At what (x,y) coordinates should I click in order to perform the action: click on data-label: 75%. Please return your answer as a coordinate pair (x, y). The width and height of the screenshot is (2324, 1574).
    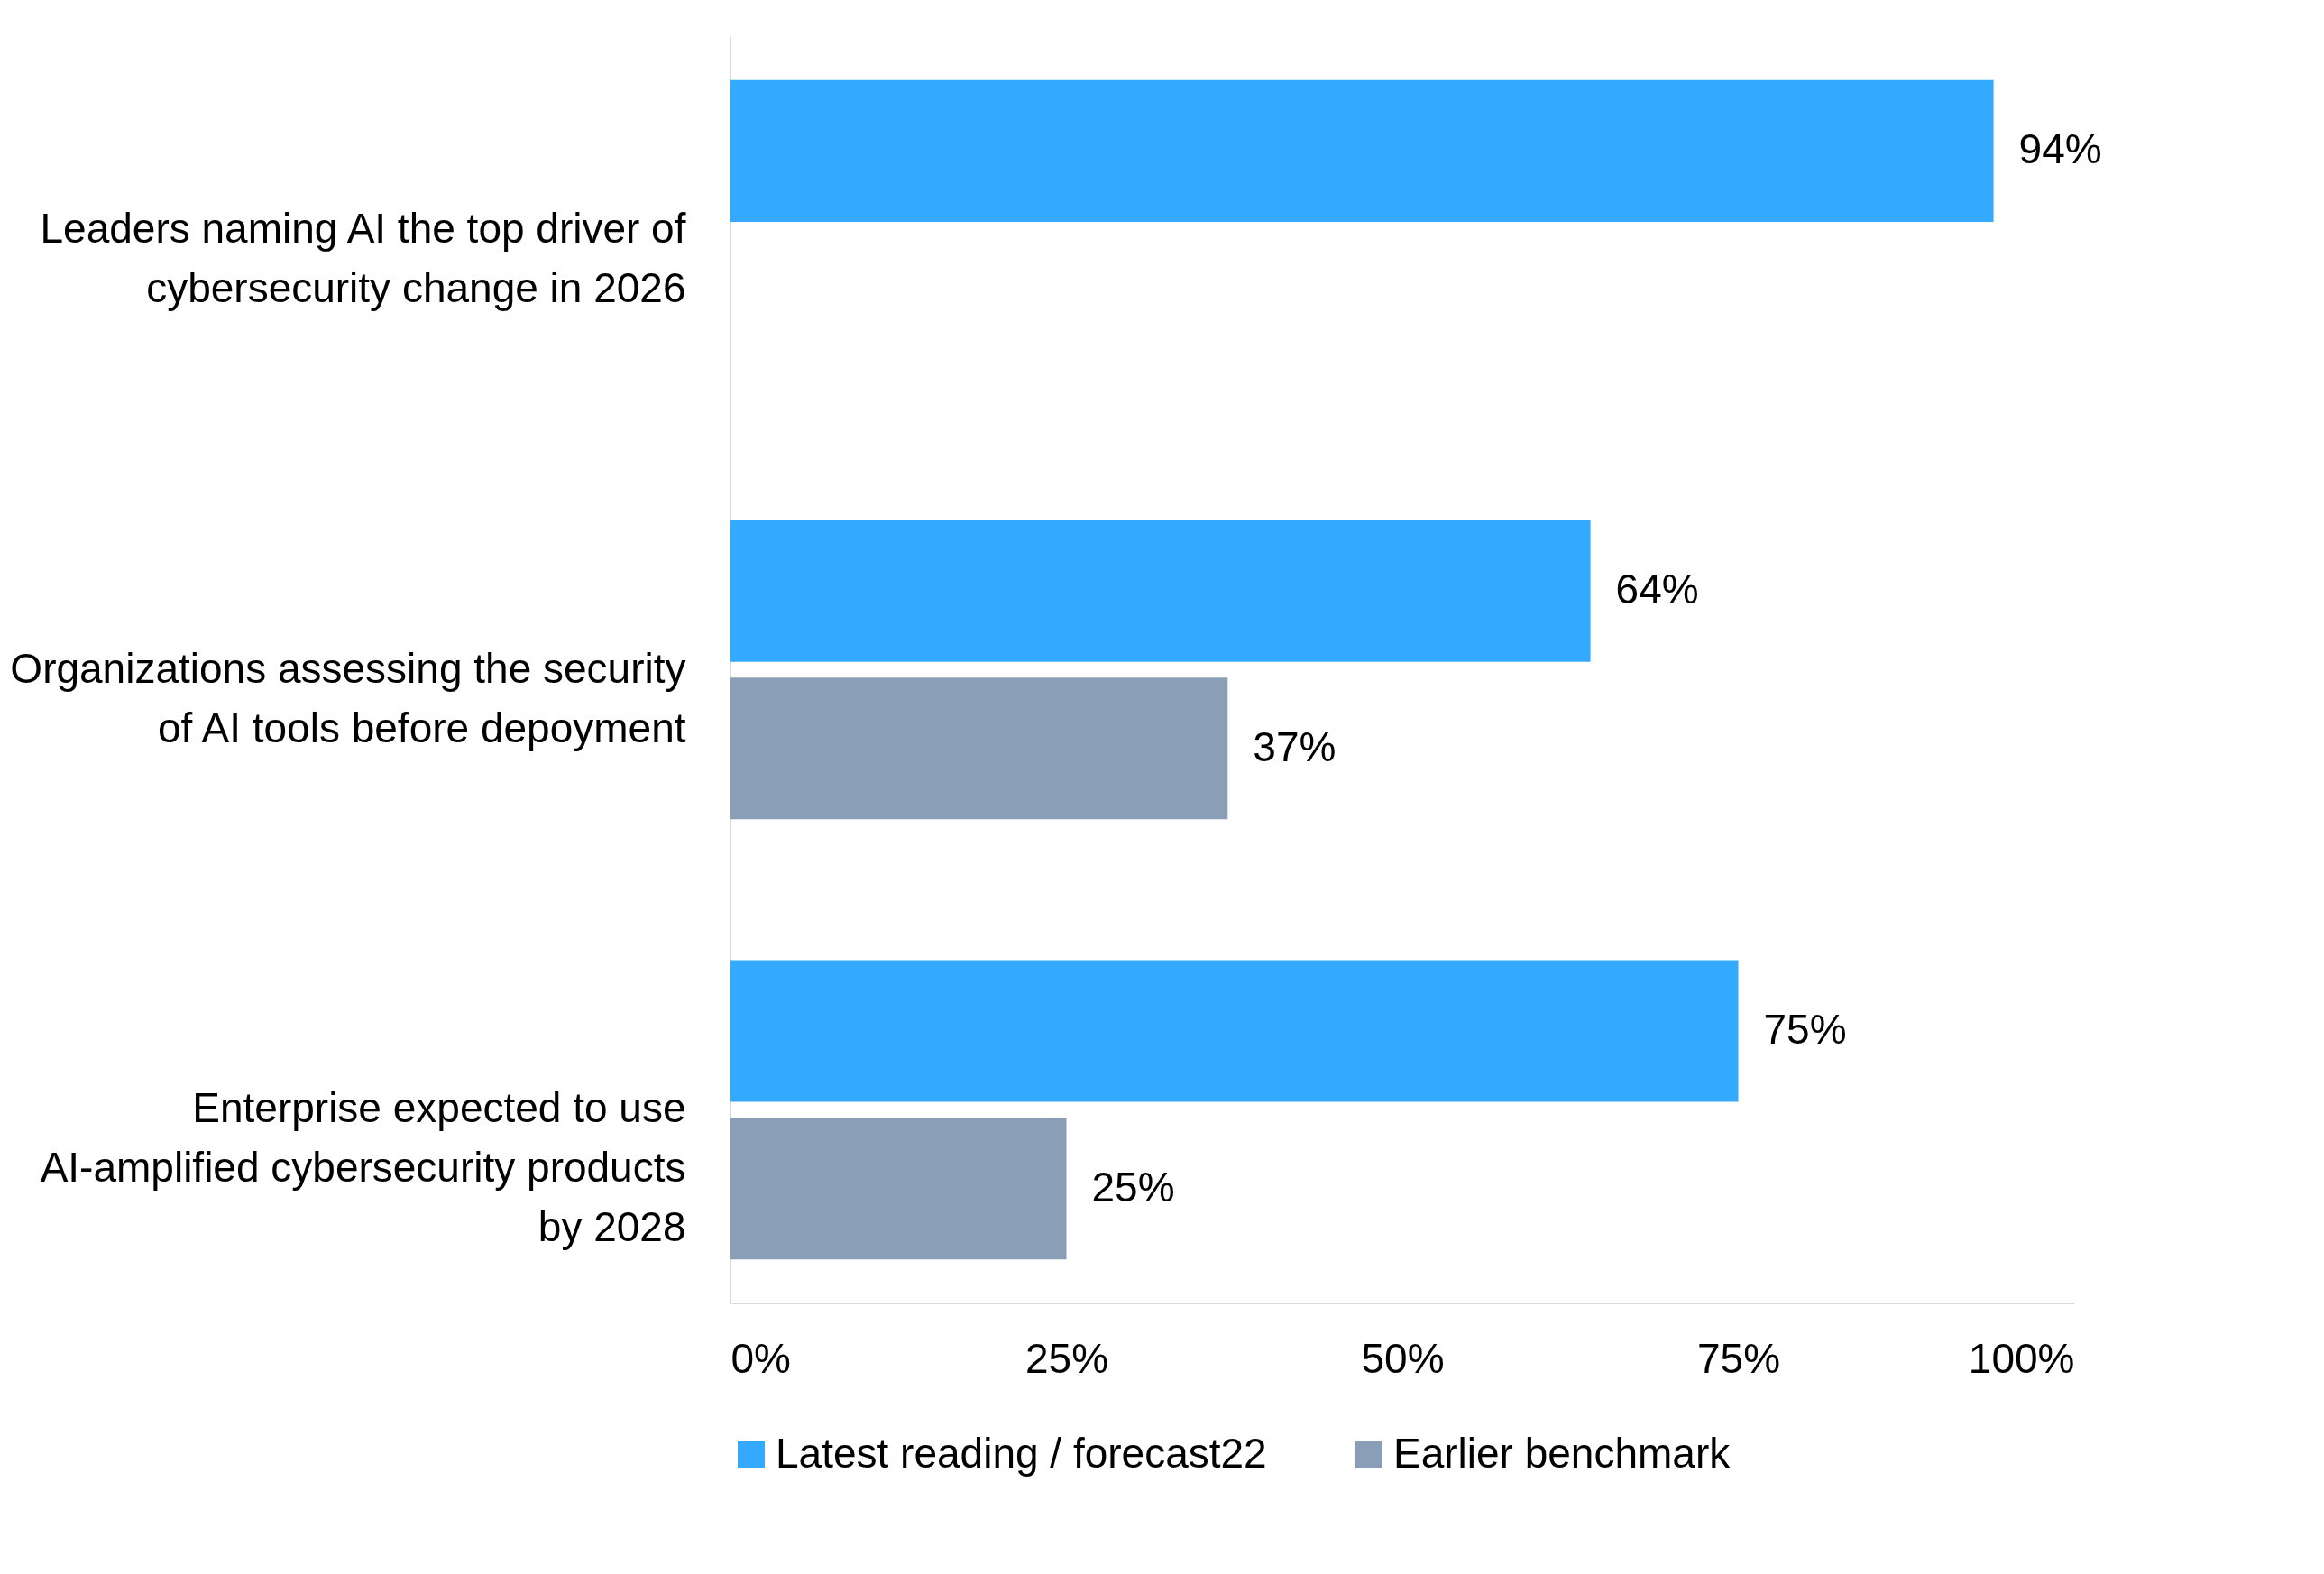
    Looking at the image, I should click on (1805, 1030).